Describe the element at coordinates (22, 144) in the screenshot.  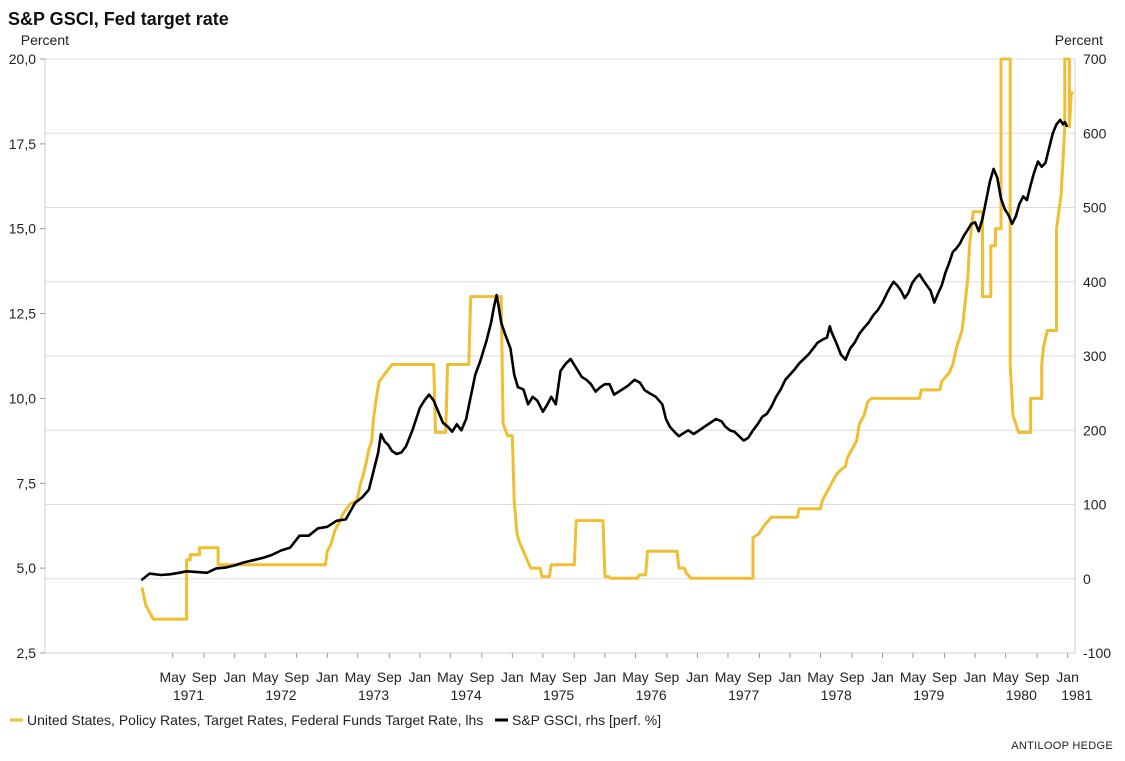
I see `left-tick-label: 17,5` at that location.